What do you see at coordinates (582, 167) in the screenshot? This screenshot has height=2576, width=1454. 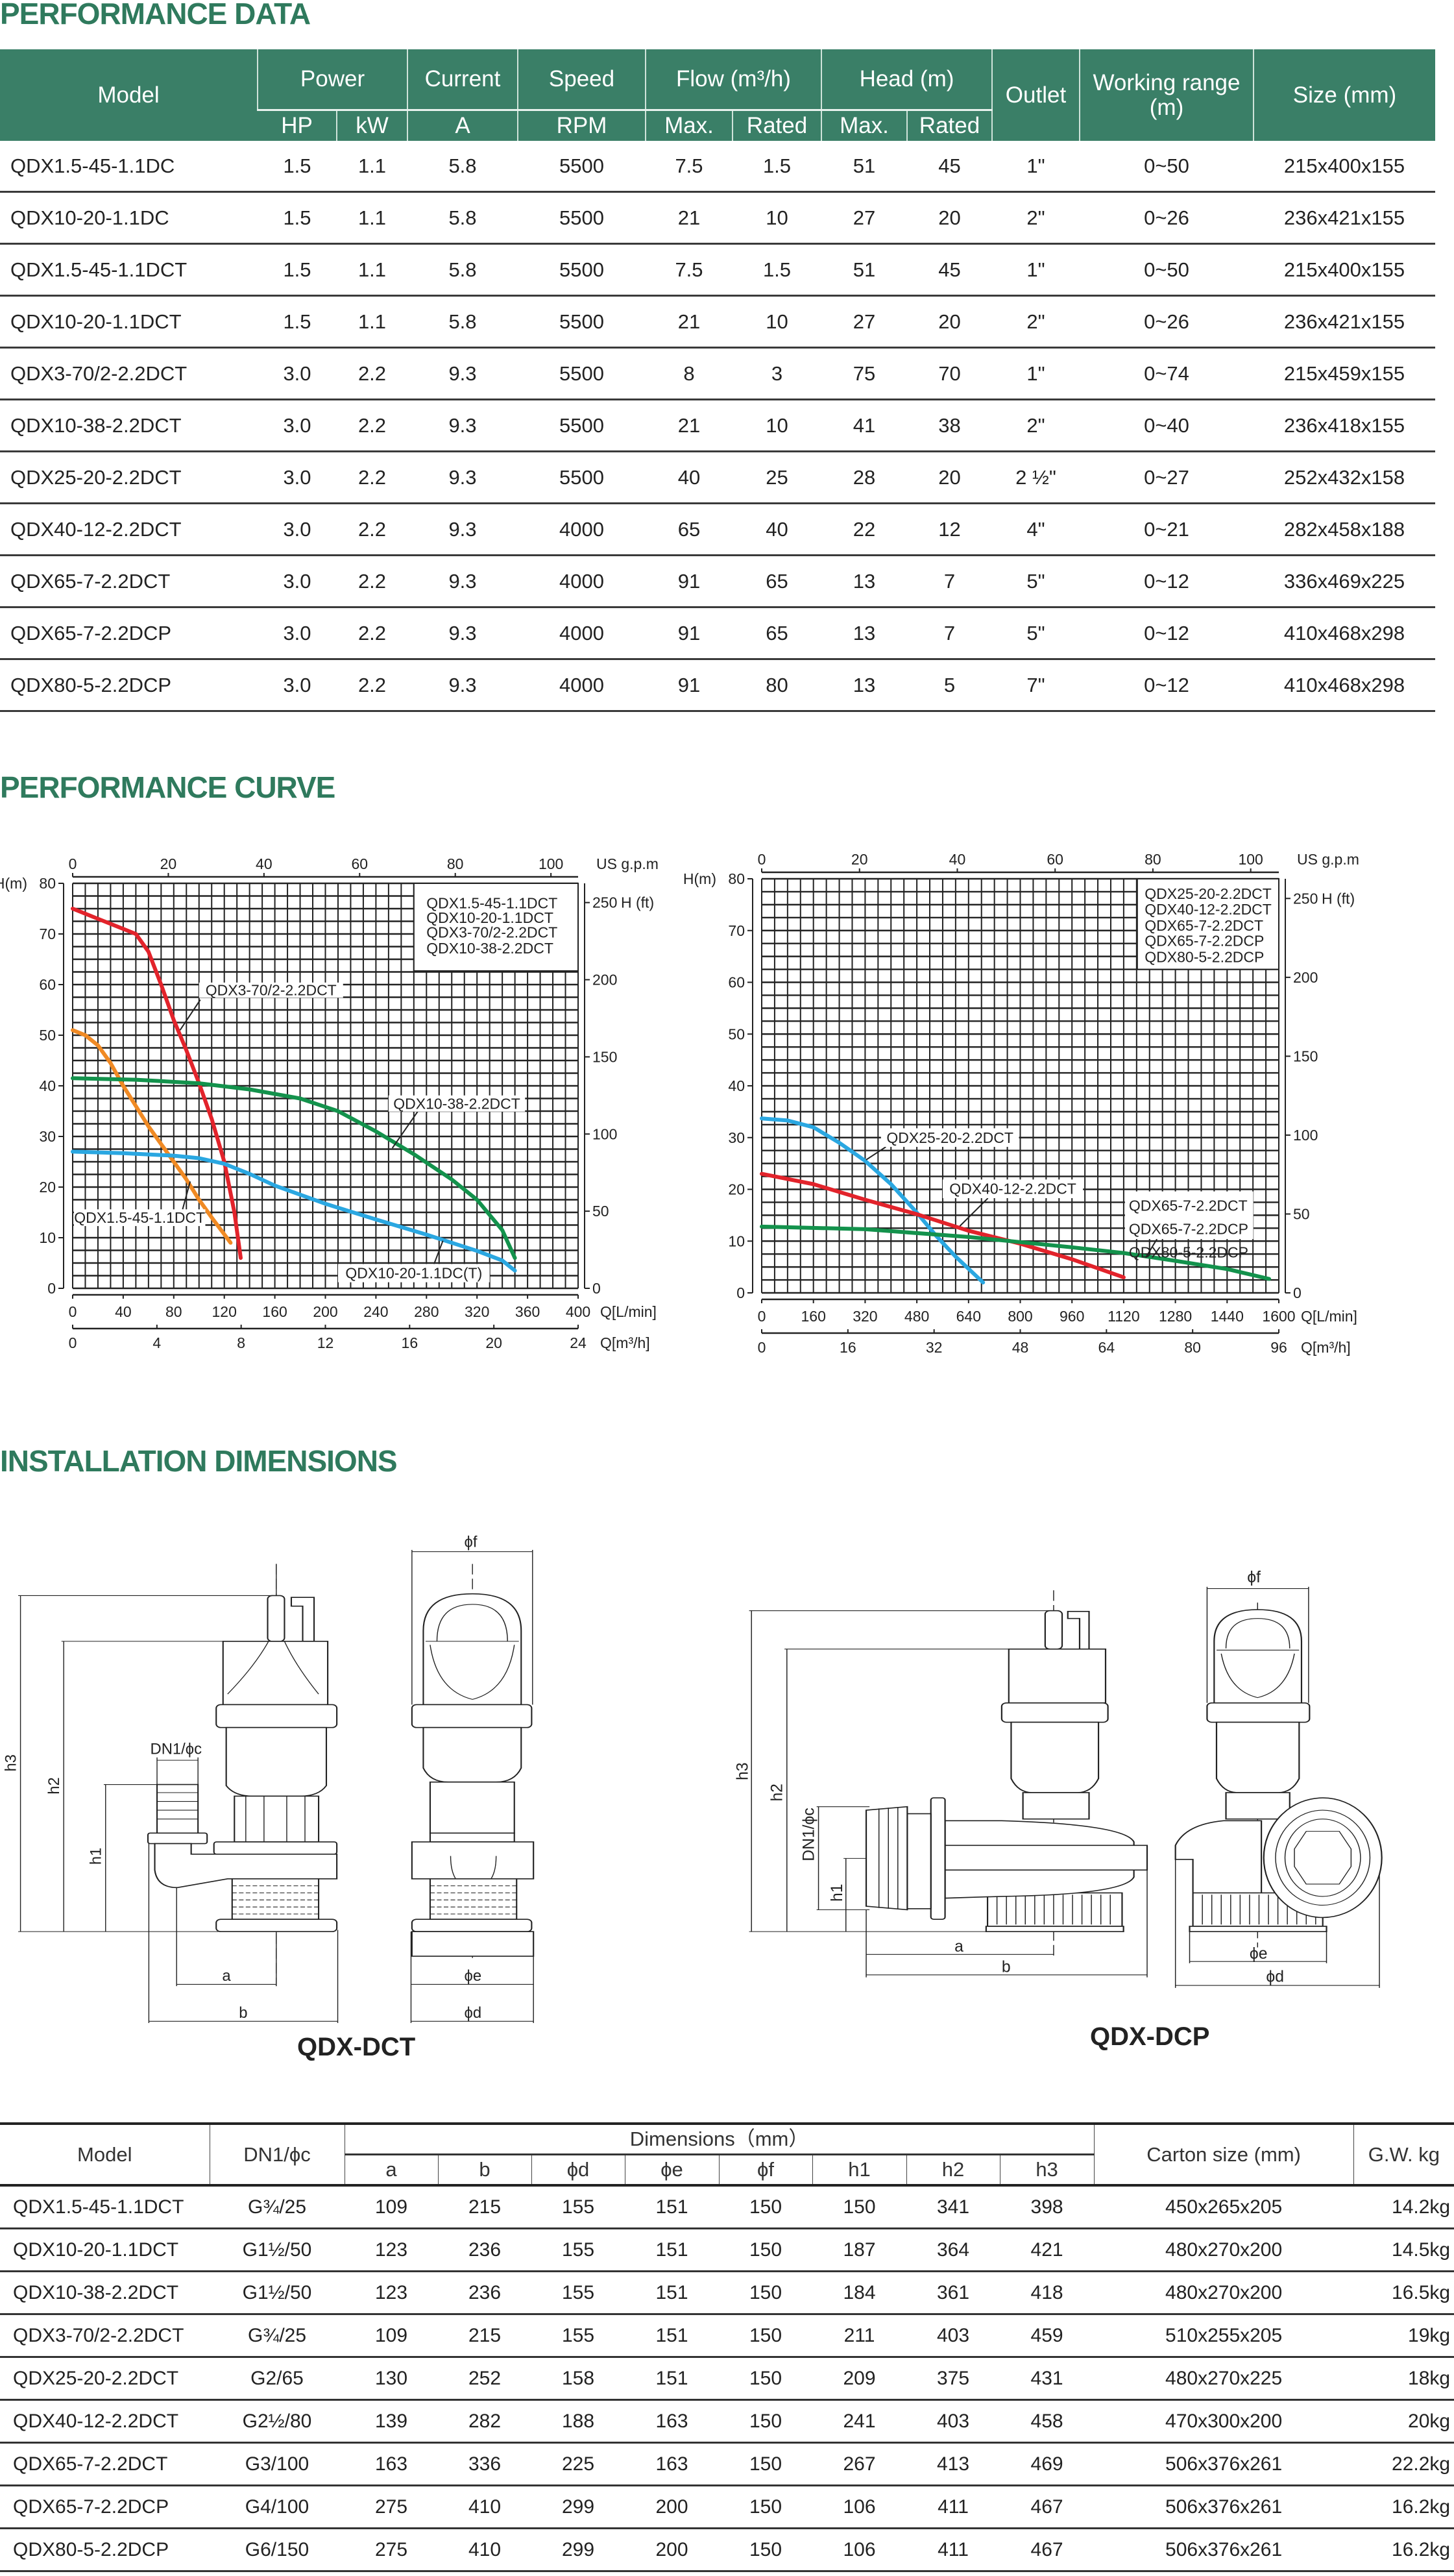 I see `value-cell: 5500` at bounding box center [582, 167].